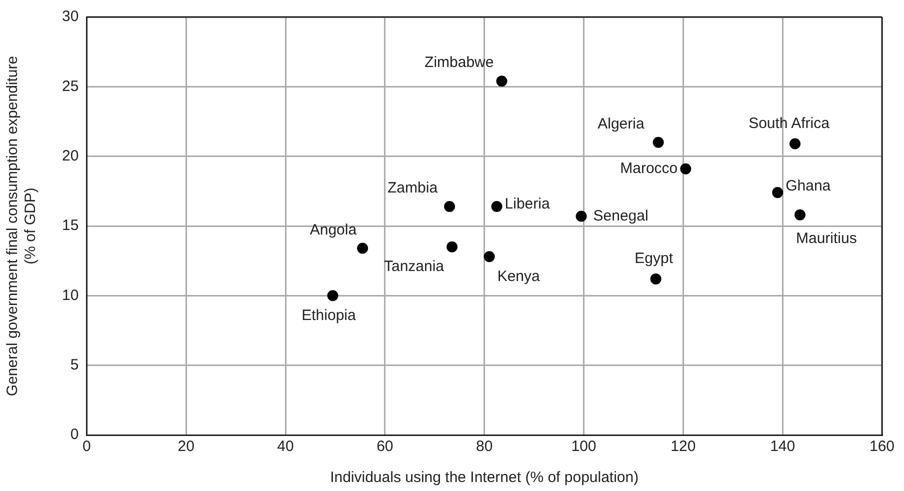 The height and width of the screenshot is (491, 904). I want to click on annotation: Ethiopia, so click(329, 315).